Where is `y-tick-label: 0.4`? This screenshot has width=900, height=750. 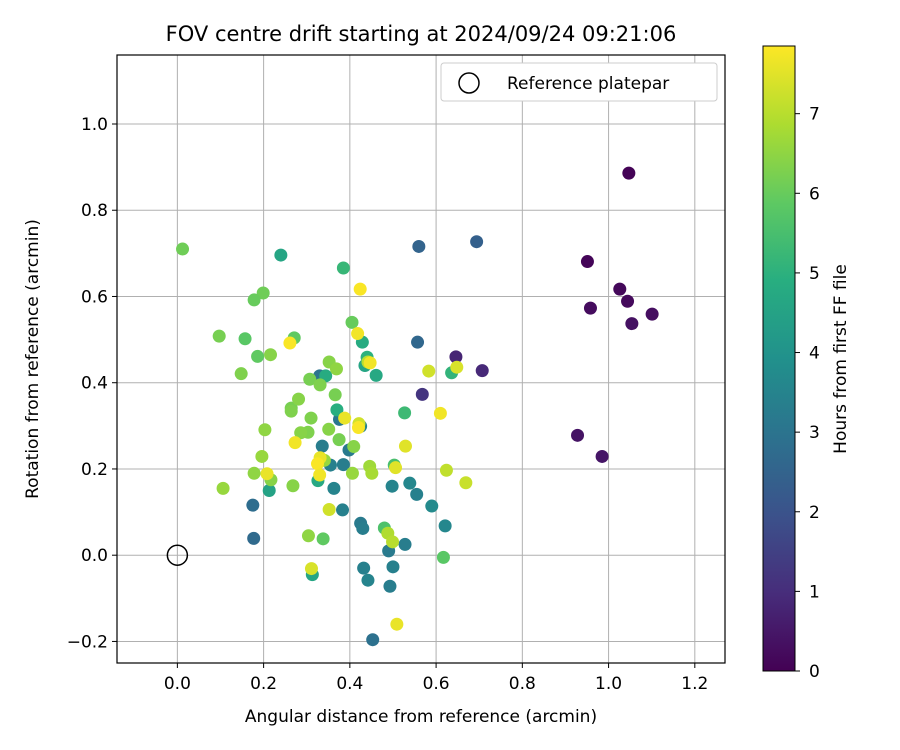 y-tick-label: 0.4 is located at coordinates (94, 384).